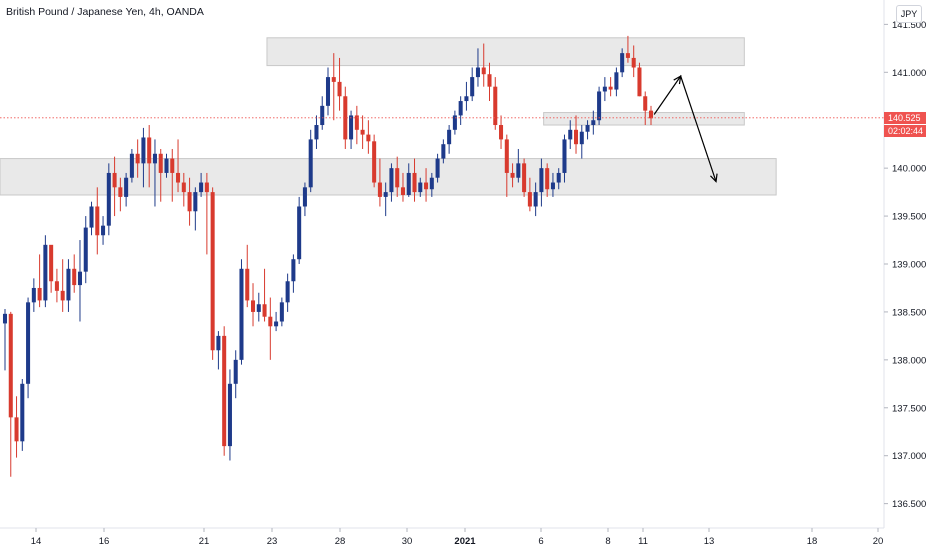 This screenshot has width=932, height=550. What do you see at coordinates (909, 14) in the screenshot?
I see `currency-button: JPY` at bounding box center [909, 14].